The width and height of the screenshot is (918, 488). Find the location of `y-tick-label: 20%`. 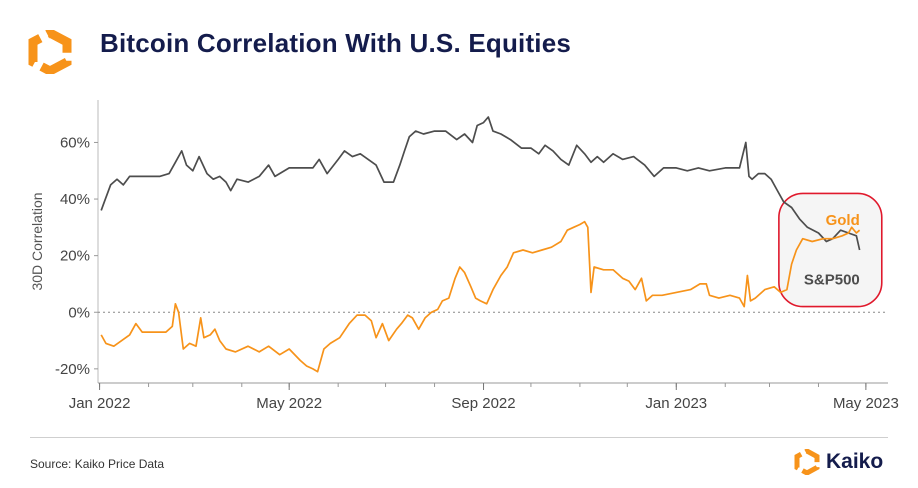

y-tick-label: 20% is located at coordinates (75, 256).